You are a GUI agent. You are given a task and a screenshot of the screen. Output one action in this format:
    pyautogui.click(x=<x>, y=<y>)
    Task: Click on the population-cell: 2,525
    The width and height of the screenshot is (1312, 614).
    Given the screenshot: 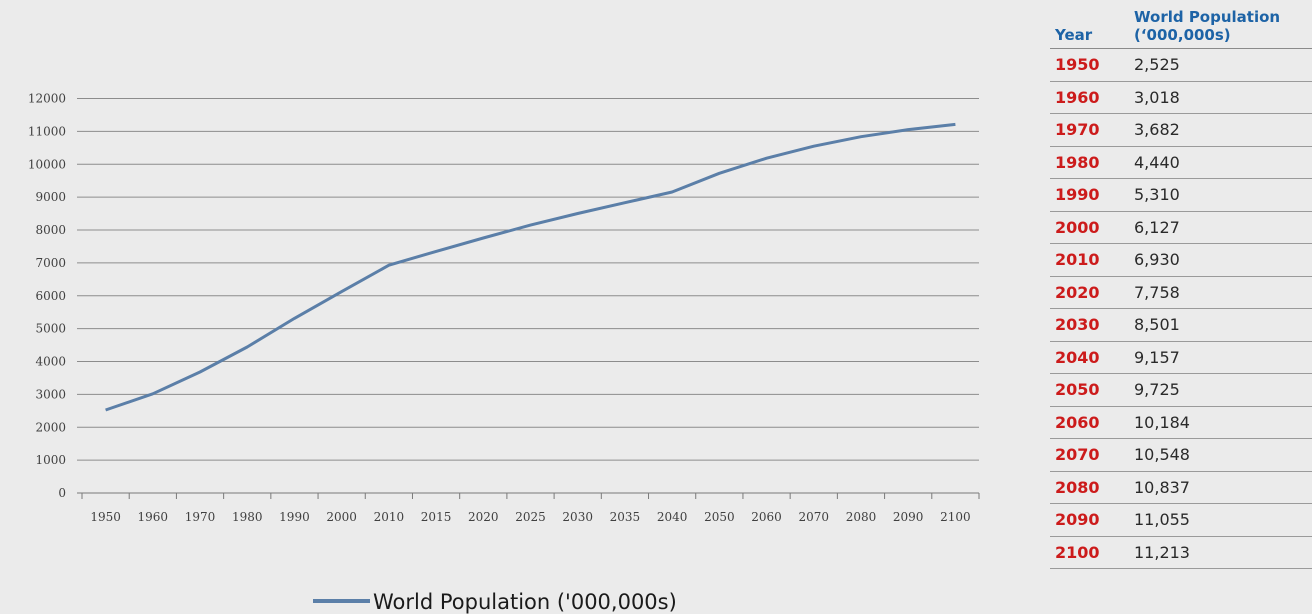 What is the action you would take?
    pyautogui.click(x=1220, y=65)
    